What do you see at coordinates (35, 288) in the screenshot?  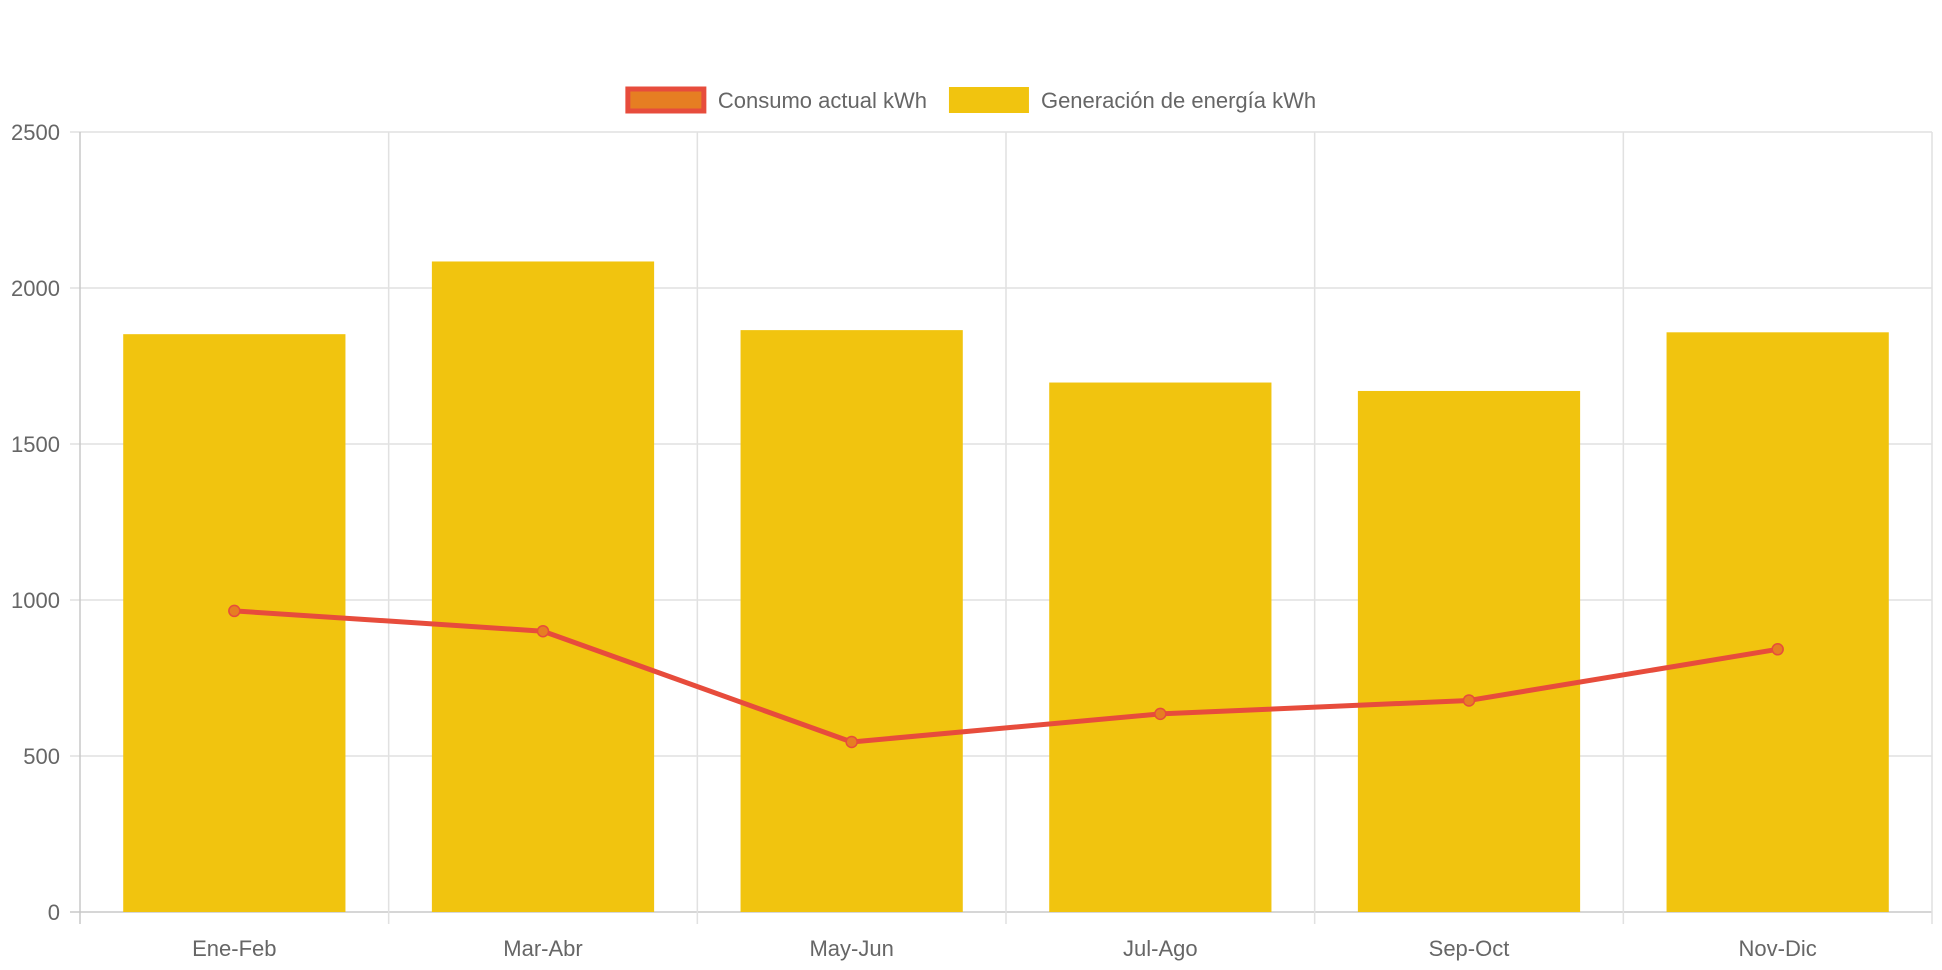 I see `y-tick-label: 2000` at bounding box center [35, 288].